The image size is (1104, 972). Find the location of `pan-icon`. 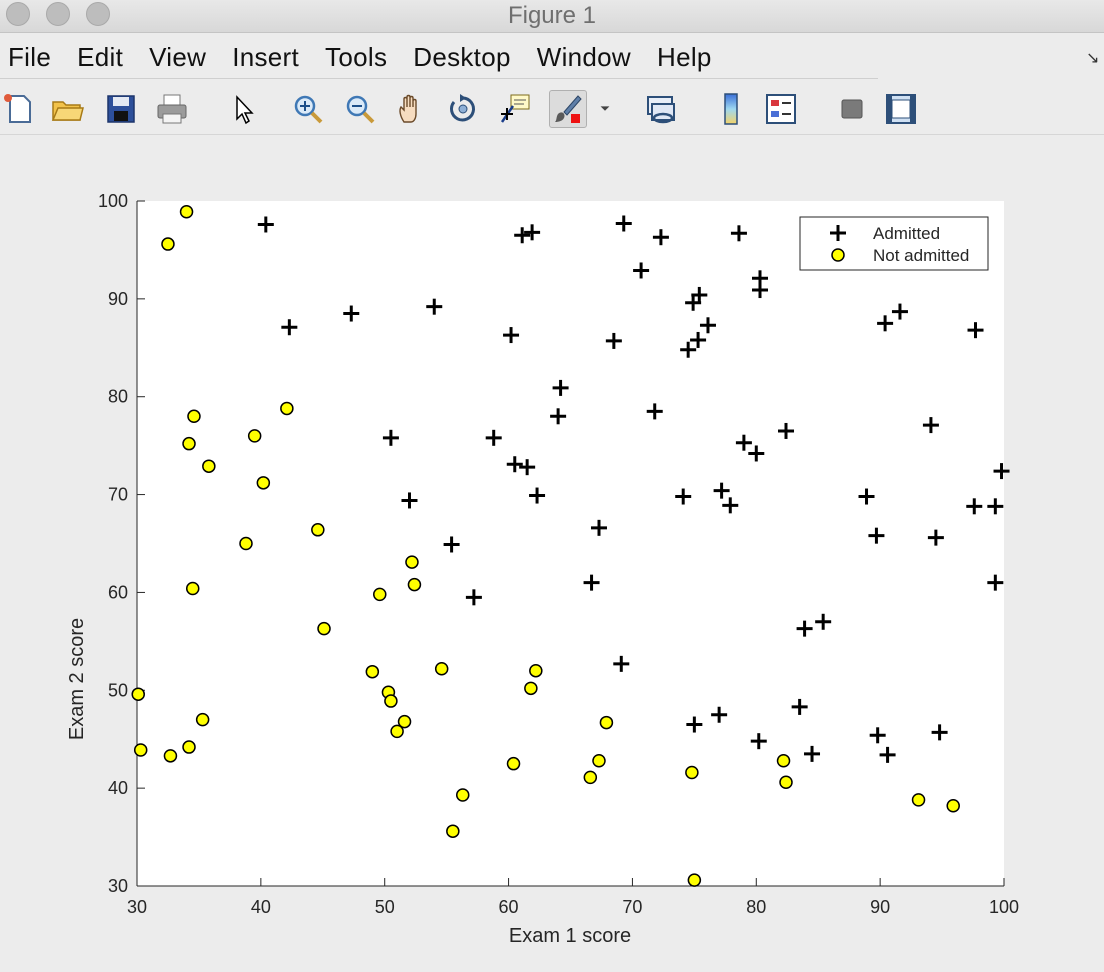

pan-icon is located at coordinates (408, 108).